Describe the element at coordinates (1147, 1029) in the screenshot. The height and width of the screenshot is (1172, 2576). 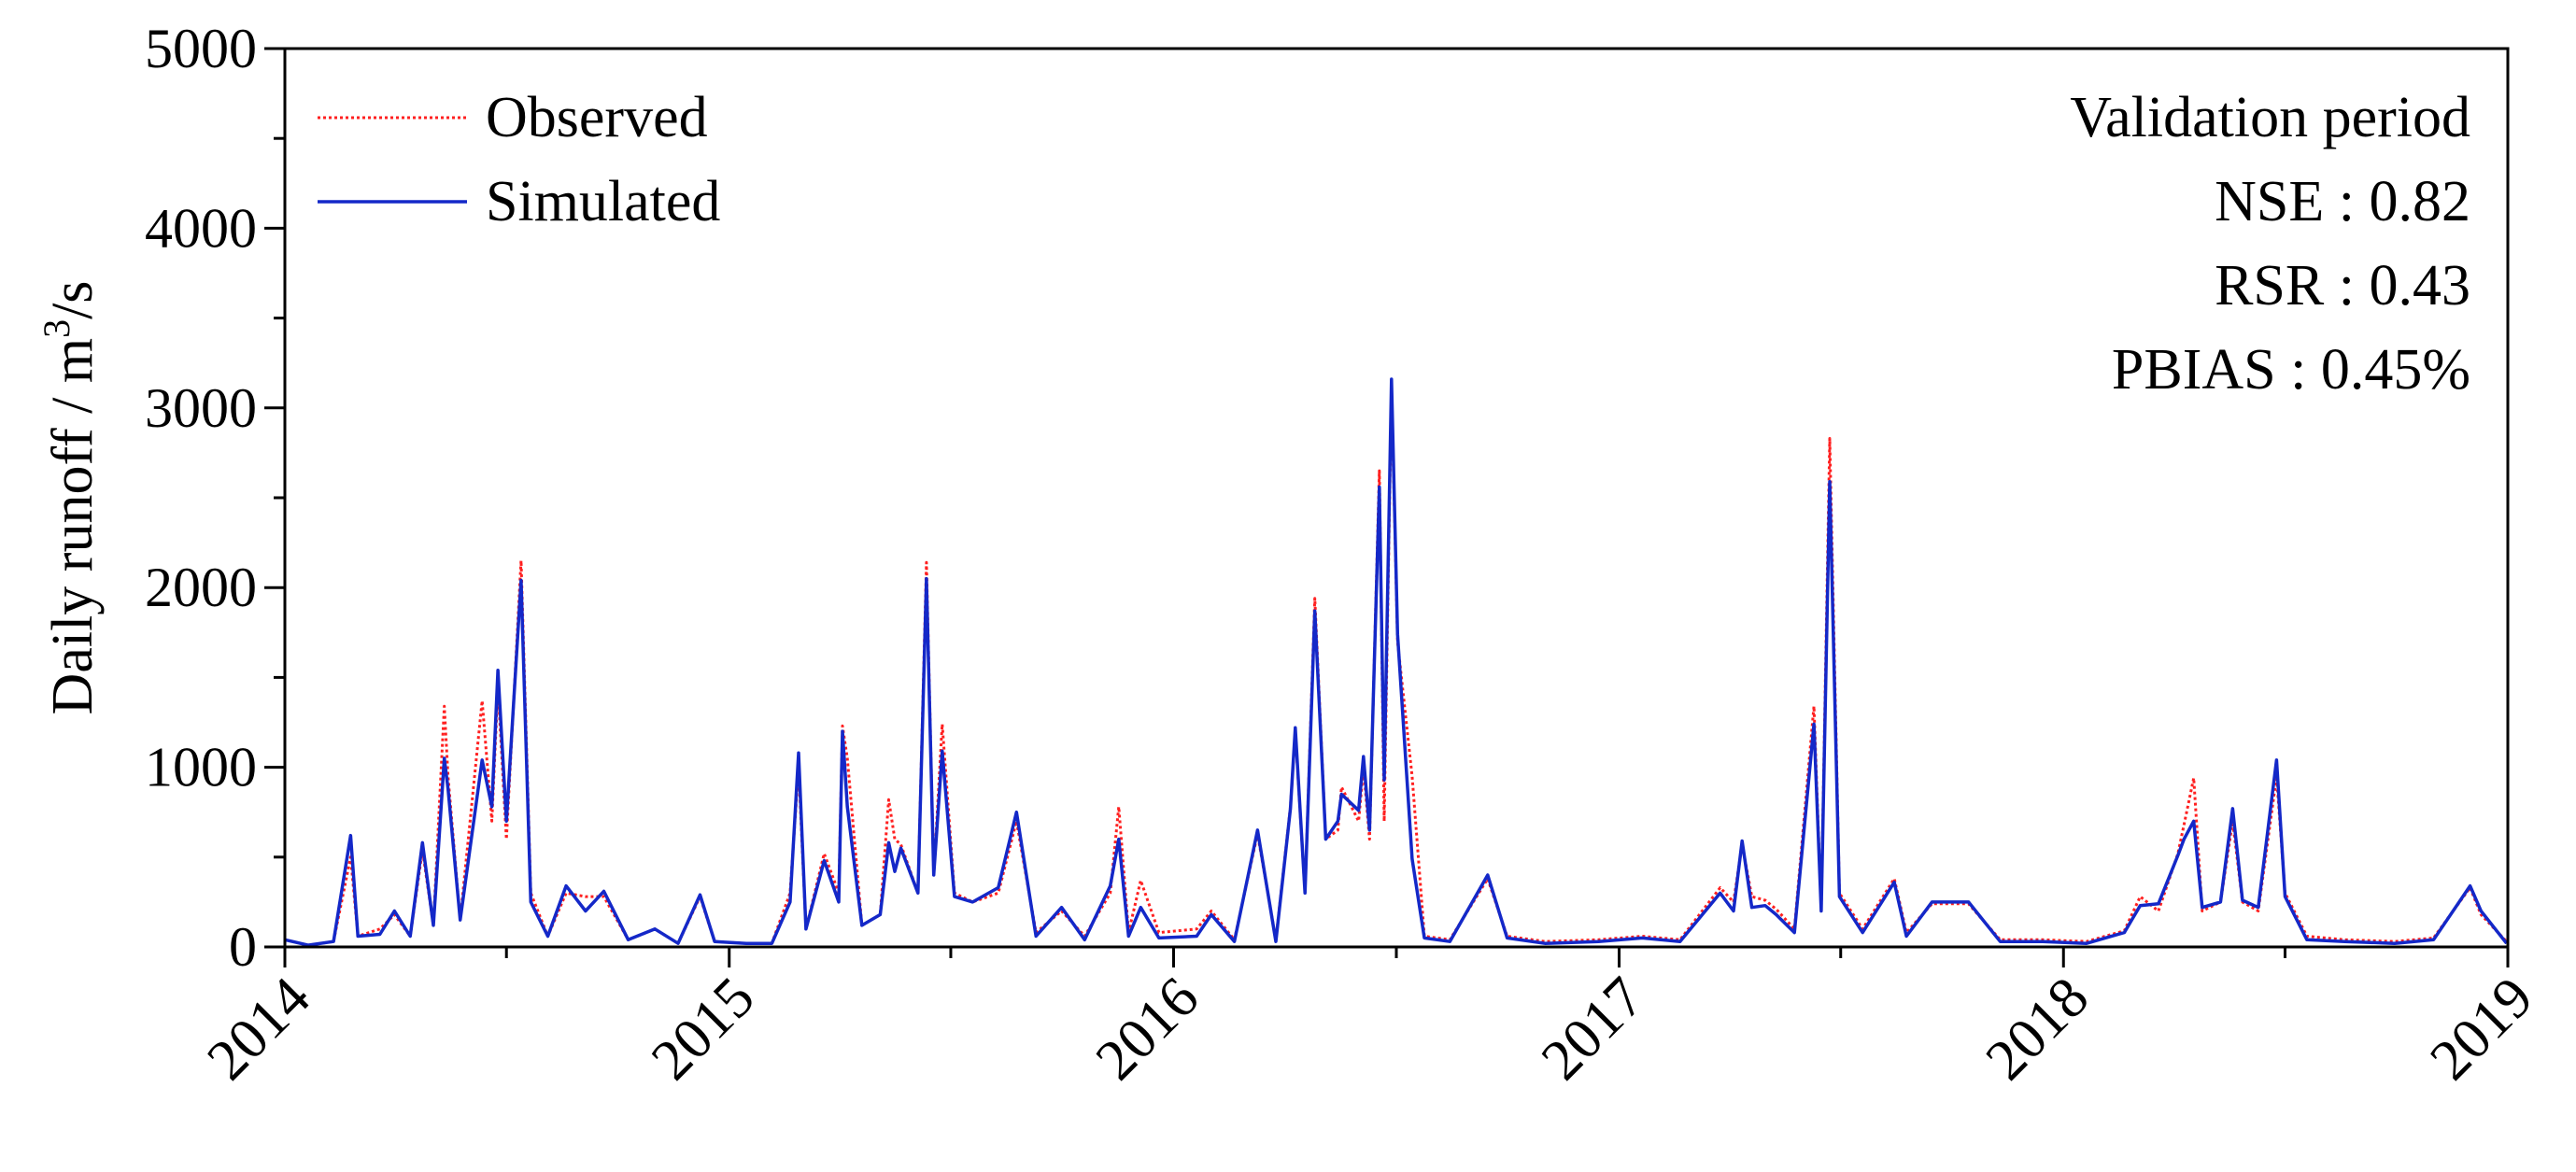
I see `x-tick-label-2016: 2016` at that location.